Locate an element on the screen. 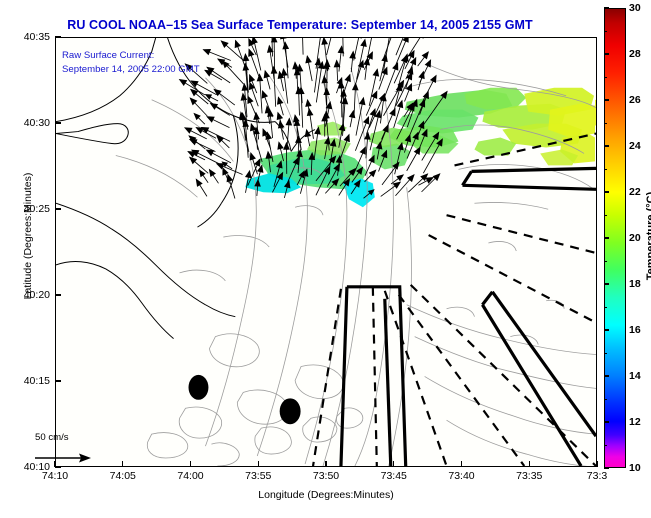 This screenshot has height=518, width=651. y-tick-label: 40:30 is located at coordinates (36, 123).